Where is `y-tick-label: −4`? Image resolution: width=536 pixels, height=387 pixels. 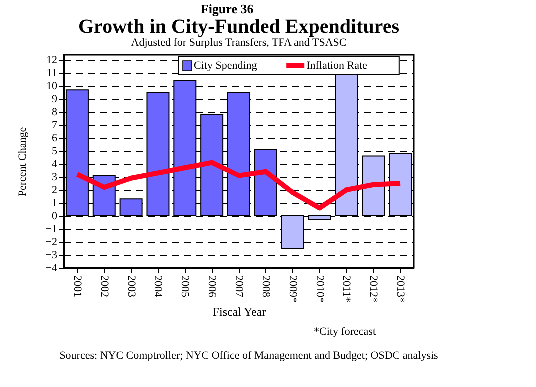 y-tick-label: −4 is located at coordinates (52, 268).